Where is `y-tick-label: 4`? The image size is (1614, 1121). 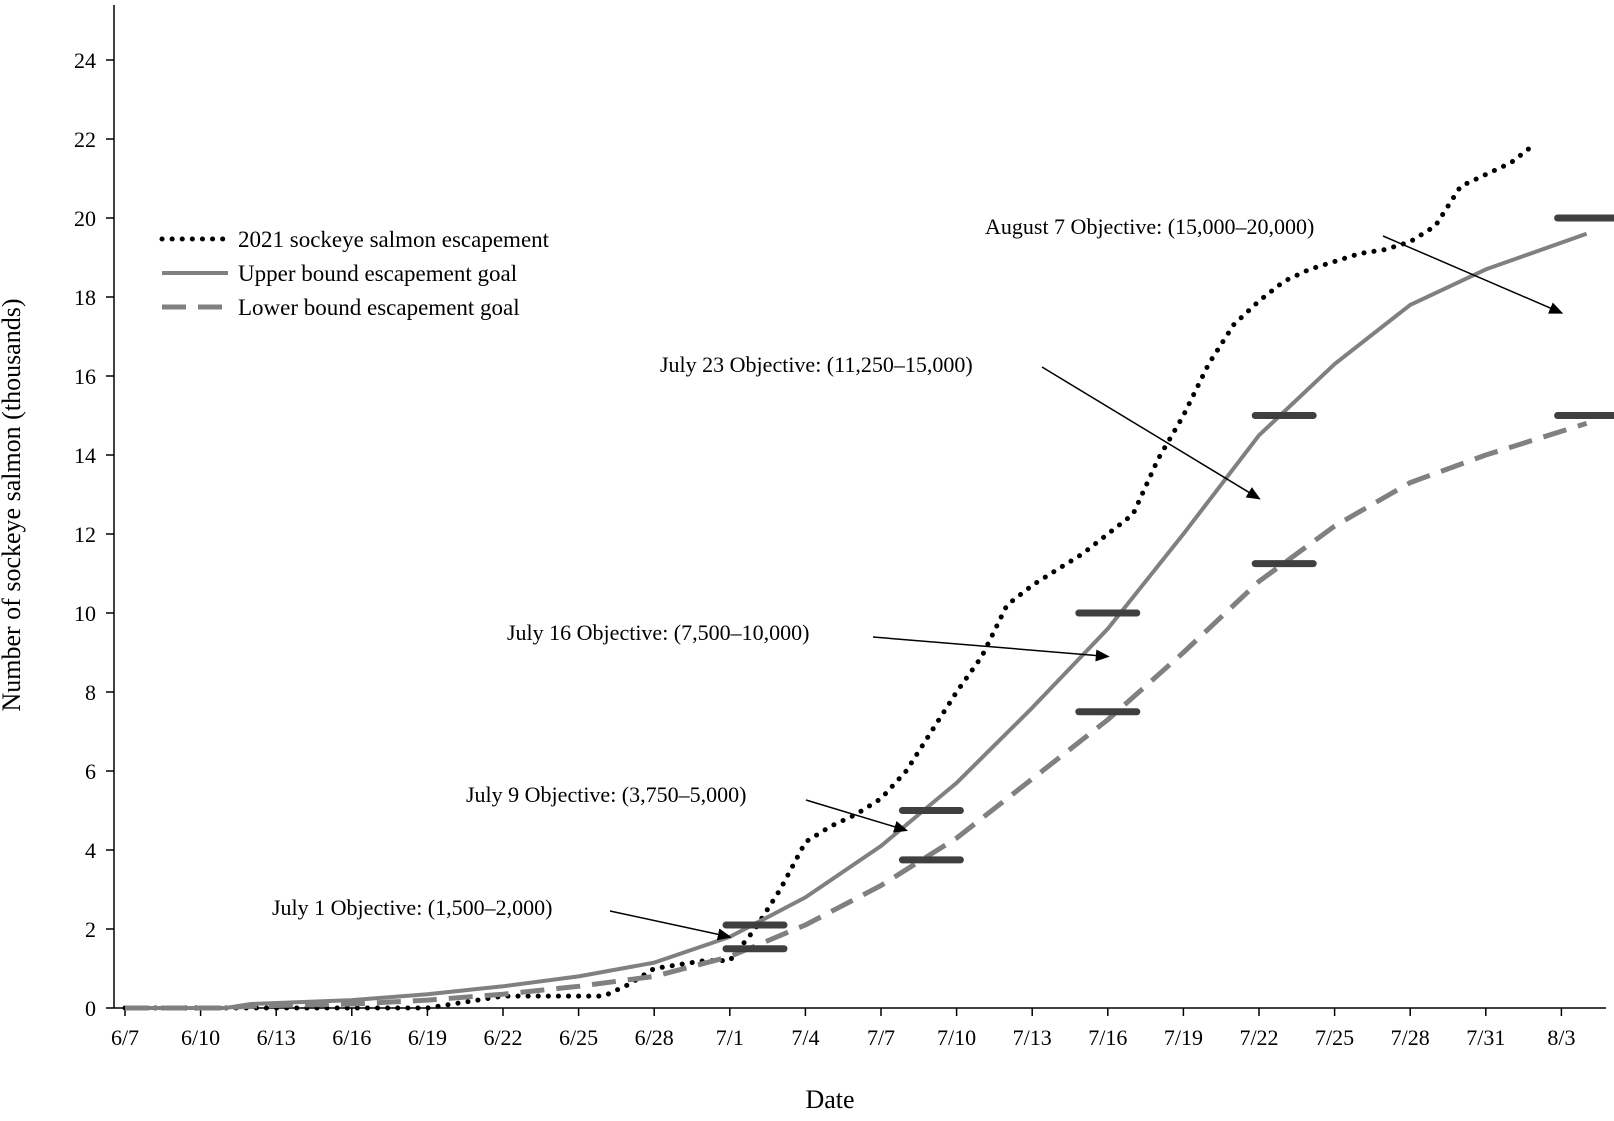
y-tick-label: 4 is located at coordinates (90, 850).